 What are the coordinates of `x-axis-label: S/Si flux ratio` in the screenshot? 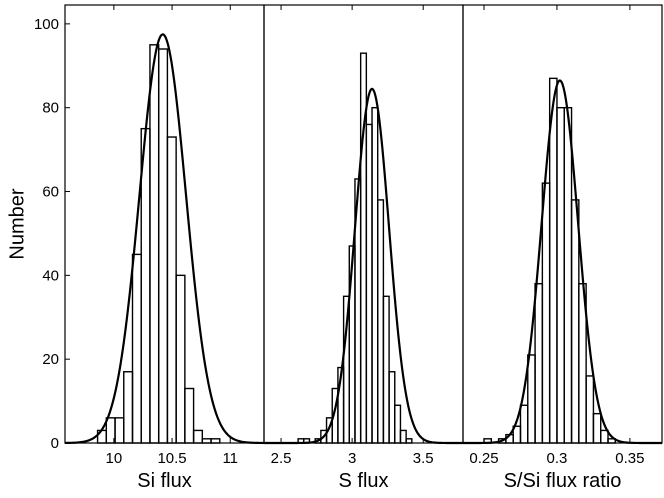 It's located at (563, 481).